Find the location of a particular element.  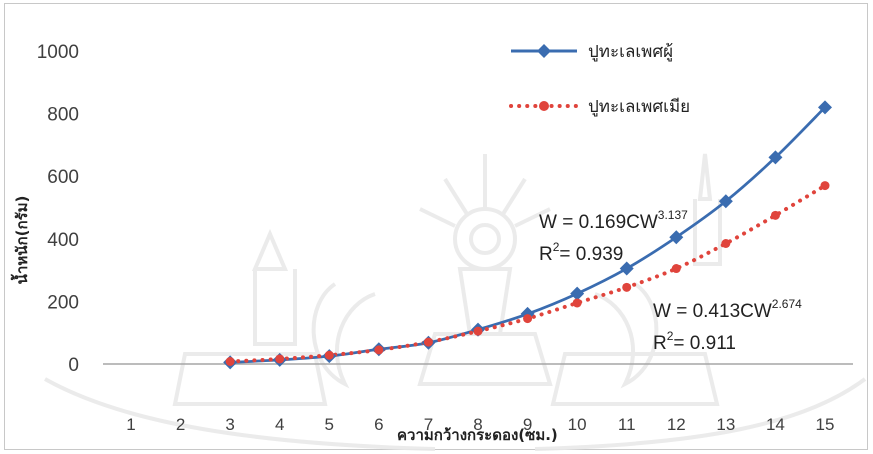

annotation-female-r-exp: 2 is located at coordinates (670, 336).